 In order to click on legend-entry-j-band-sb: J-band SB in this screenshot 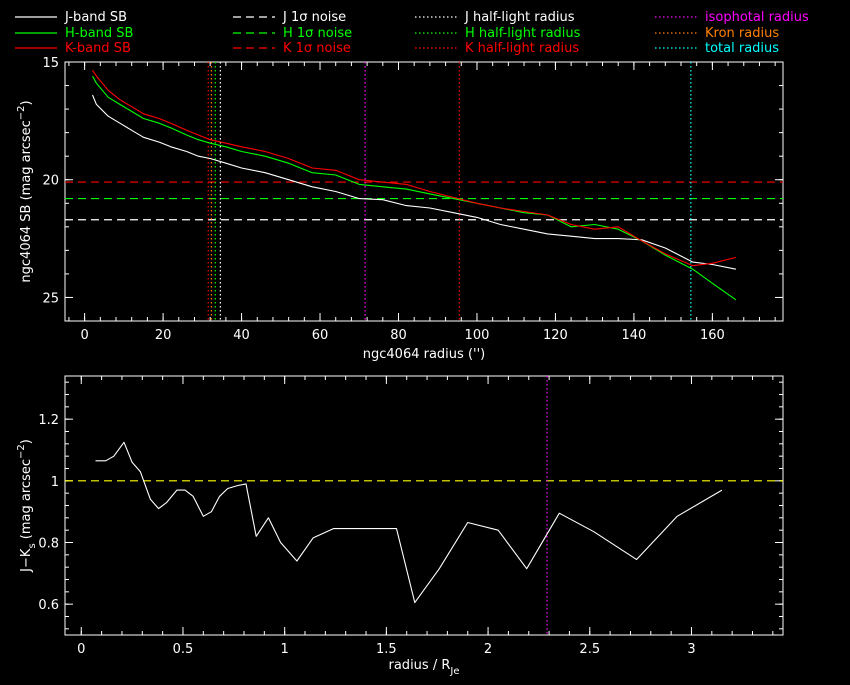, I will do `click(71, 17)`.